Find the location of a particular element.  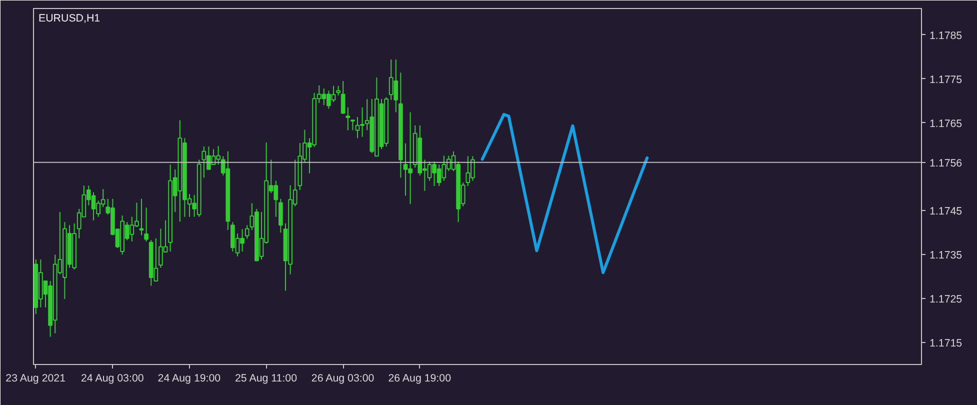

y-tick-label: 1.1725 is located at coordinates (946, 300).